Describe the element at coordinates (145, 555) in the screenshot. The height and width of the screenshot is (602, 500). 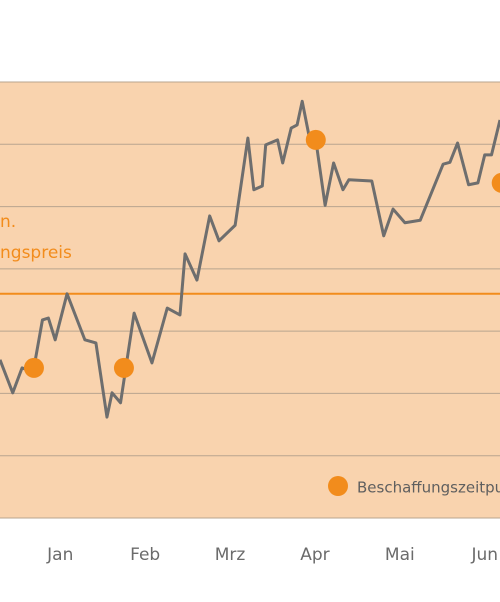
I see `x-tick-label: Feb` at that location.